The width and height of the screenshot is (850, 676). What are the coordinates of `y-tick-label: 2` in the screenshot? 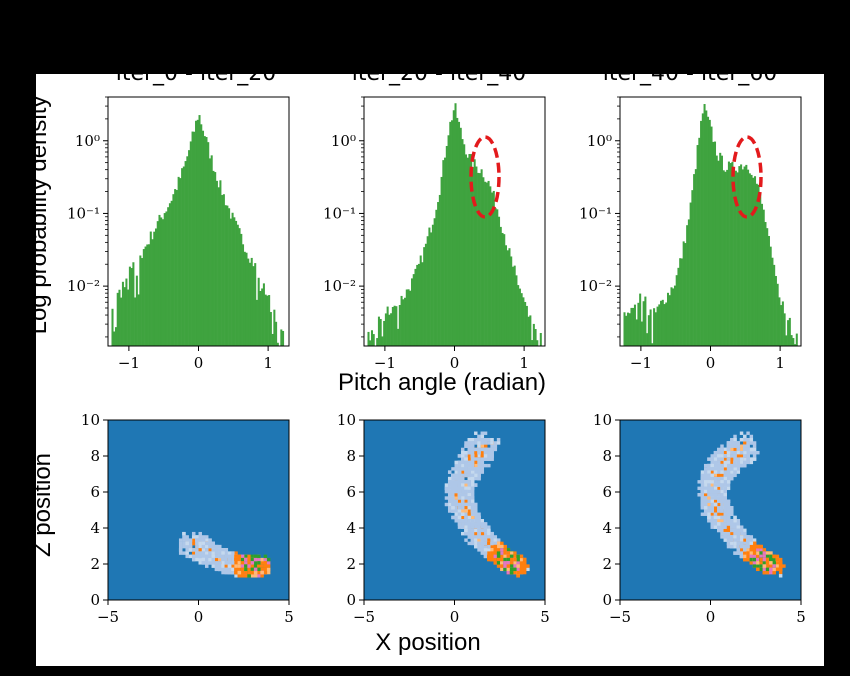 It's located at (351, 564).